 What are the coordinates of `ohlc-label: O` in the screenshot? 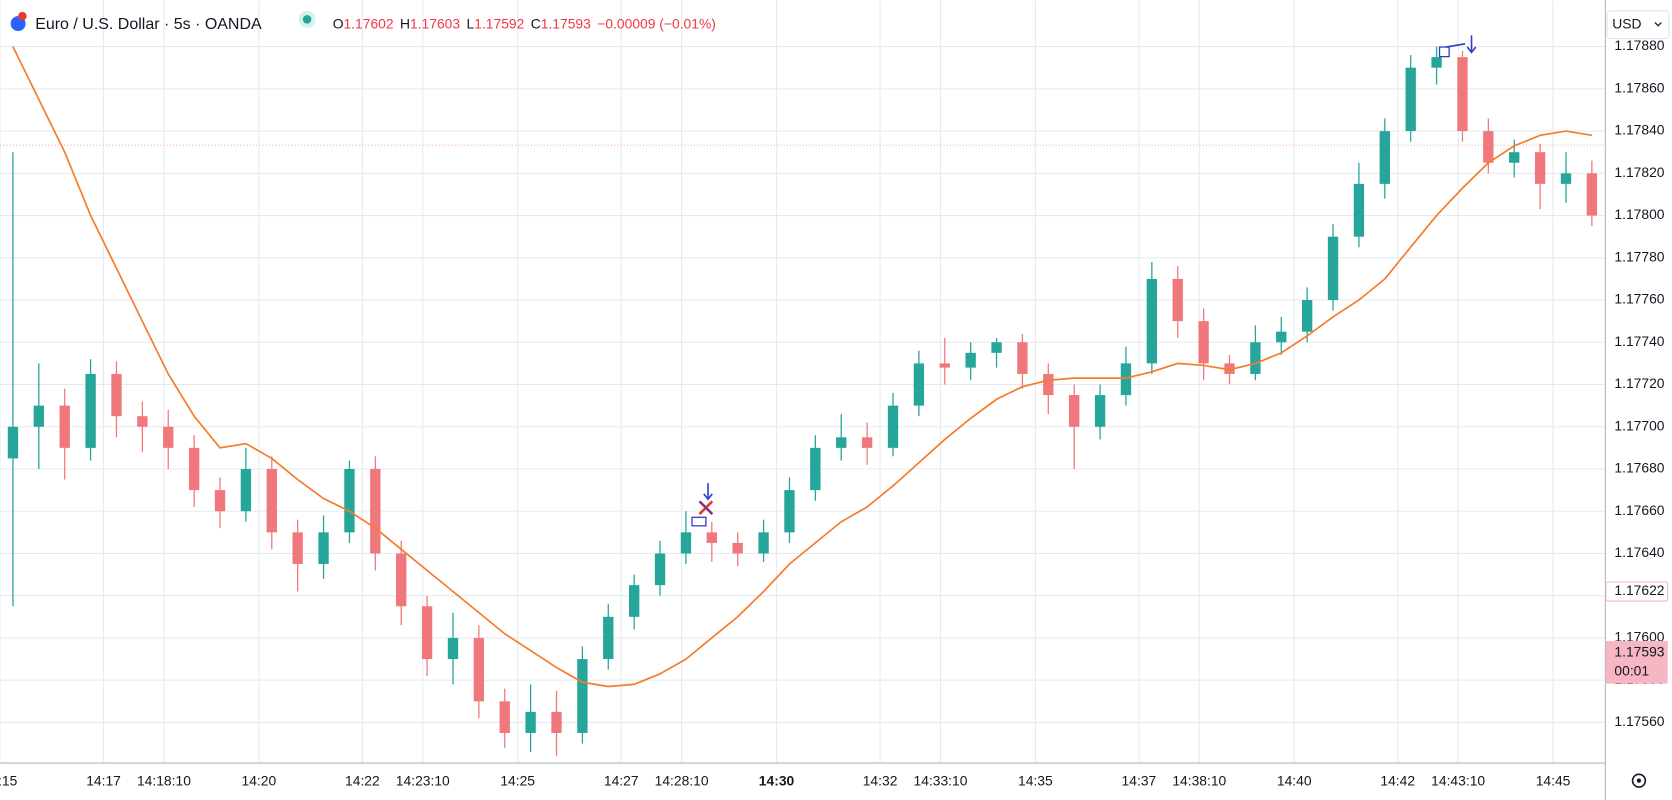 It's located at (338, 23).